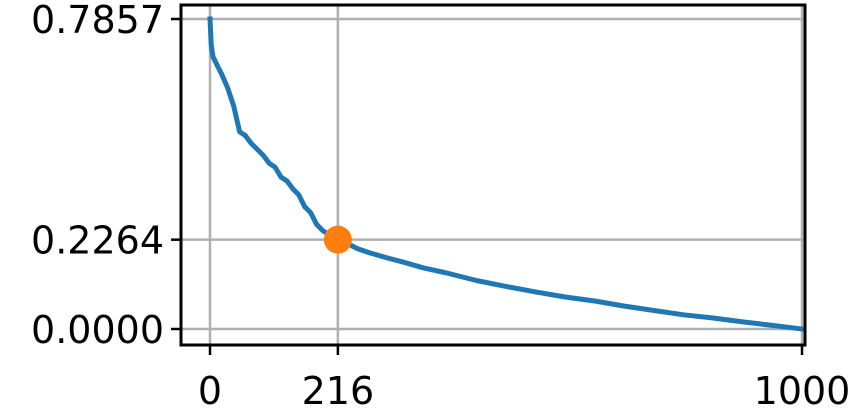  What do you see at coordinates (802, 391) in the screenshot?
I see `x-tick-label: 1000` at bounding box center [802, 391].